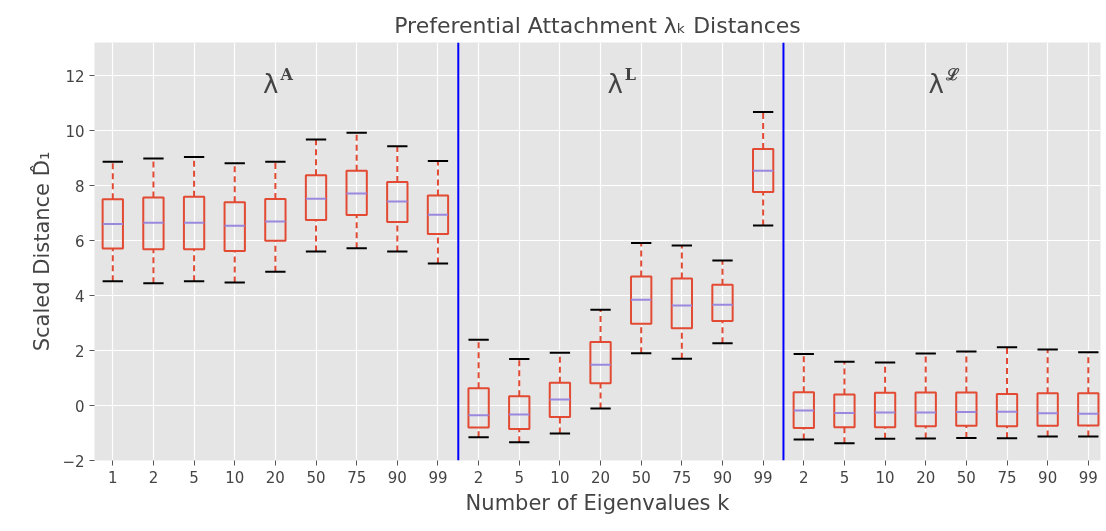  Describe the element at coordinates (42, 251) in the screenshot. I see `y-axis-title: Scaled Distance D̂₁` at that location.